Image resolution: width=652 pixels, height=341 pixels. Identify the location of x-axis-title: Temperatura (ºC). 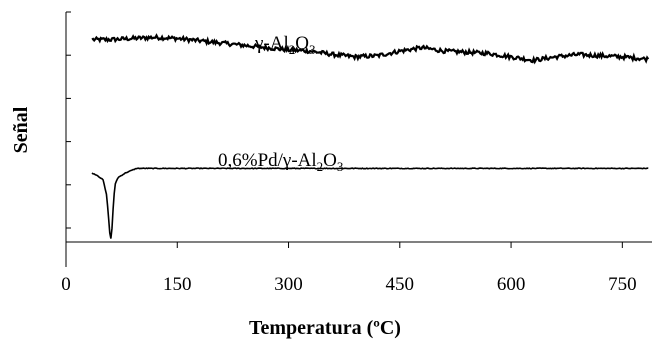
(325, 328).